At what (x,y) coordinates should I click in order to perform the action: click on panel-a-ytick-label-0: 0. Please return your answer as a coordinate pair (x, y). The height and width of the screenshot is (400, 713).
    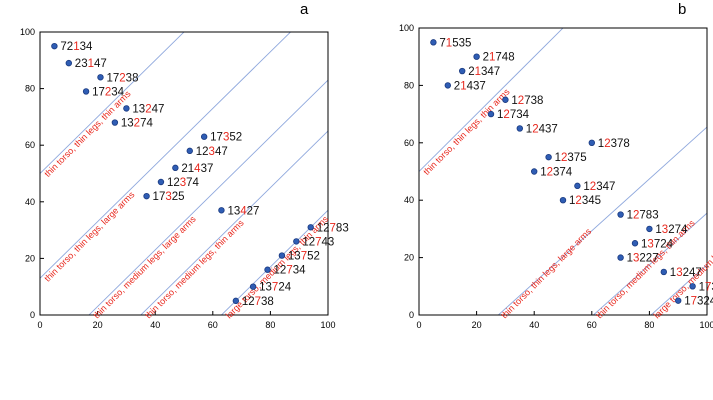
    Looking at the image, I should click on (32, 315).